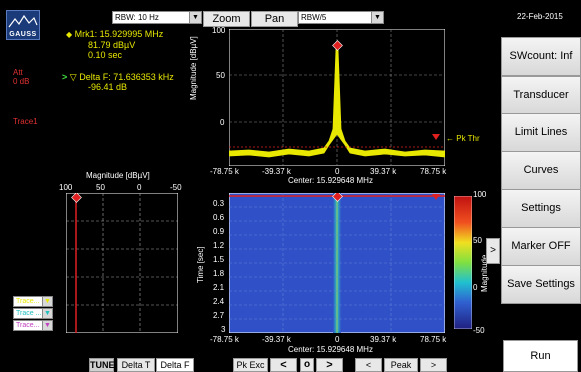 The width and height of the screenshot is (581, 372). I want to click on waterfall-ytick: 2.1, so click(219, 287).